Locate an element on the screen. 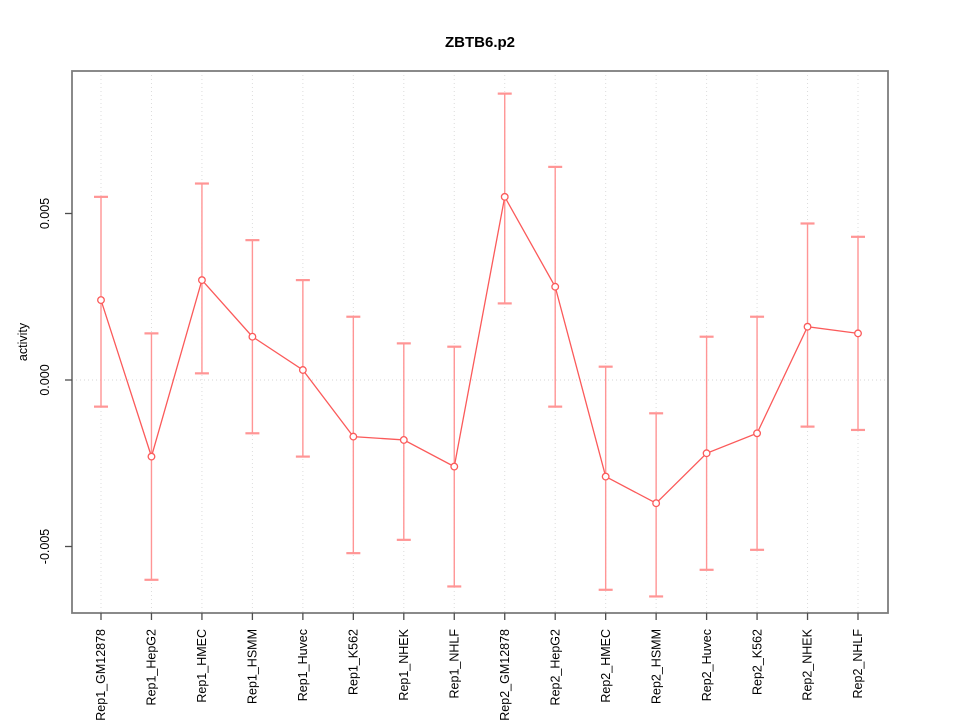 This screenshot has height=720, width=960. y-axis-label: activity is located at coordinates (23, 341).